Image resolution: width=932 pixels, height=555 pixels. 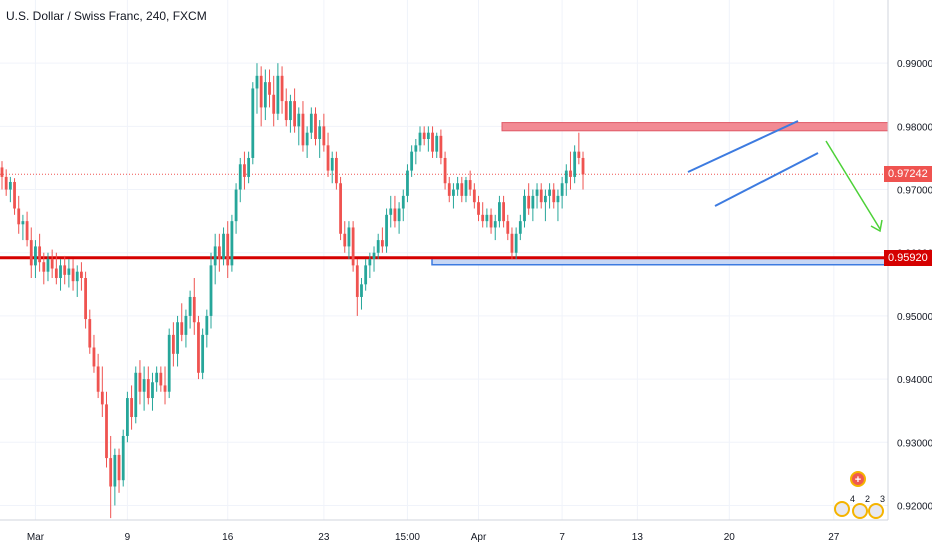 What do you see at coordinates (858, 479) in the screenshot?
I see `swiss-flag-icon` at bounding box center [858, 479].